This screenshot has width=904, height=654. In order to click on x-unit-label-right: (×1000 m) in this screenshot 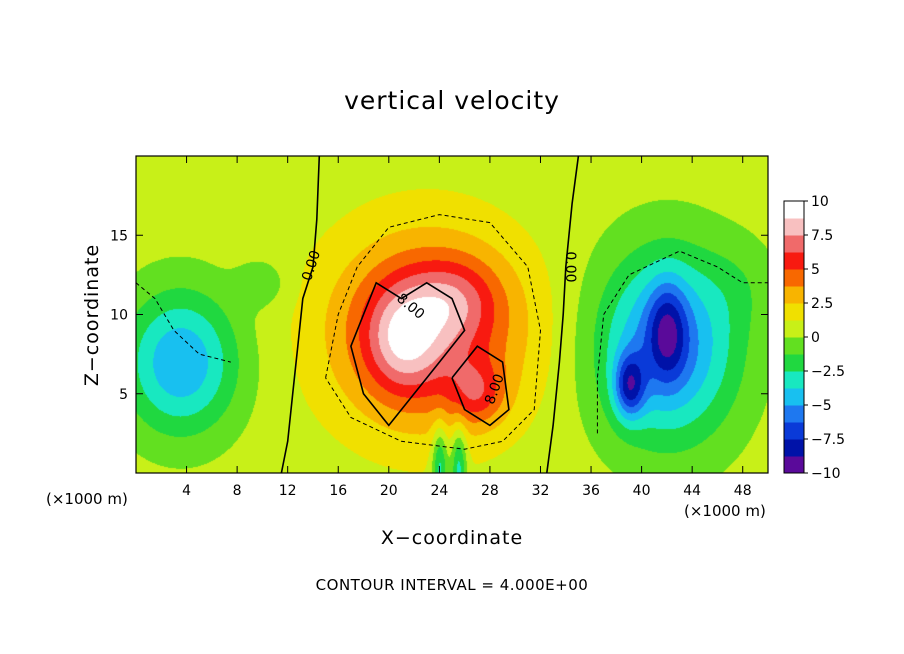, I will do `click(725, 511)`.